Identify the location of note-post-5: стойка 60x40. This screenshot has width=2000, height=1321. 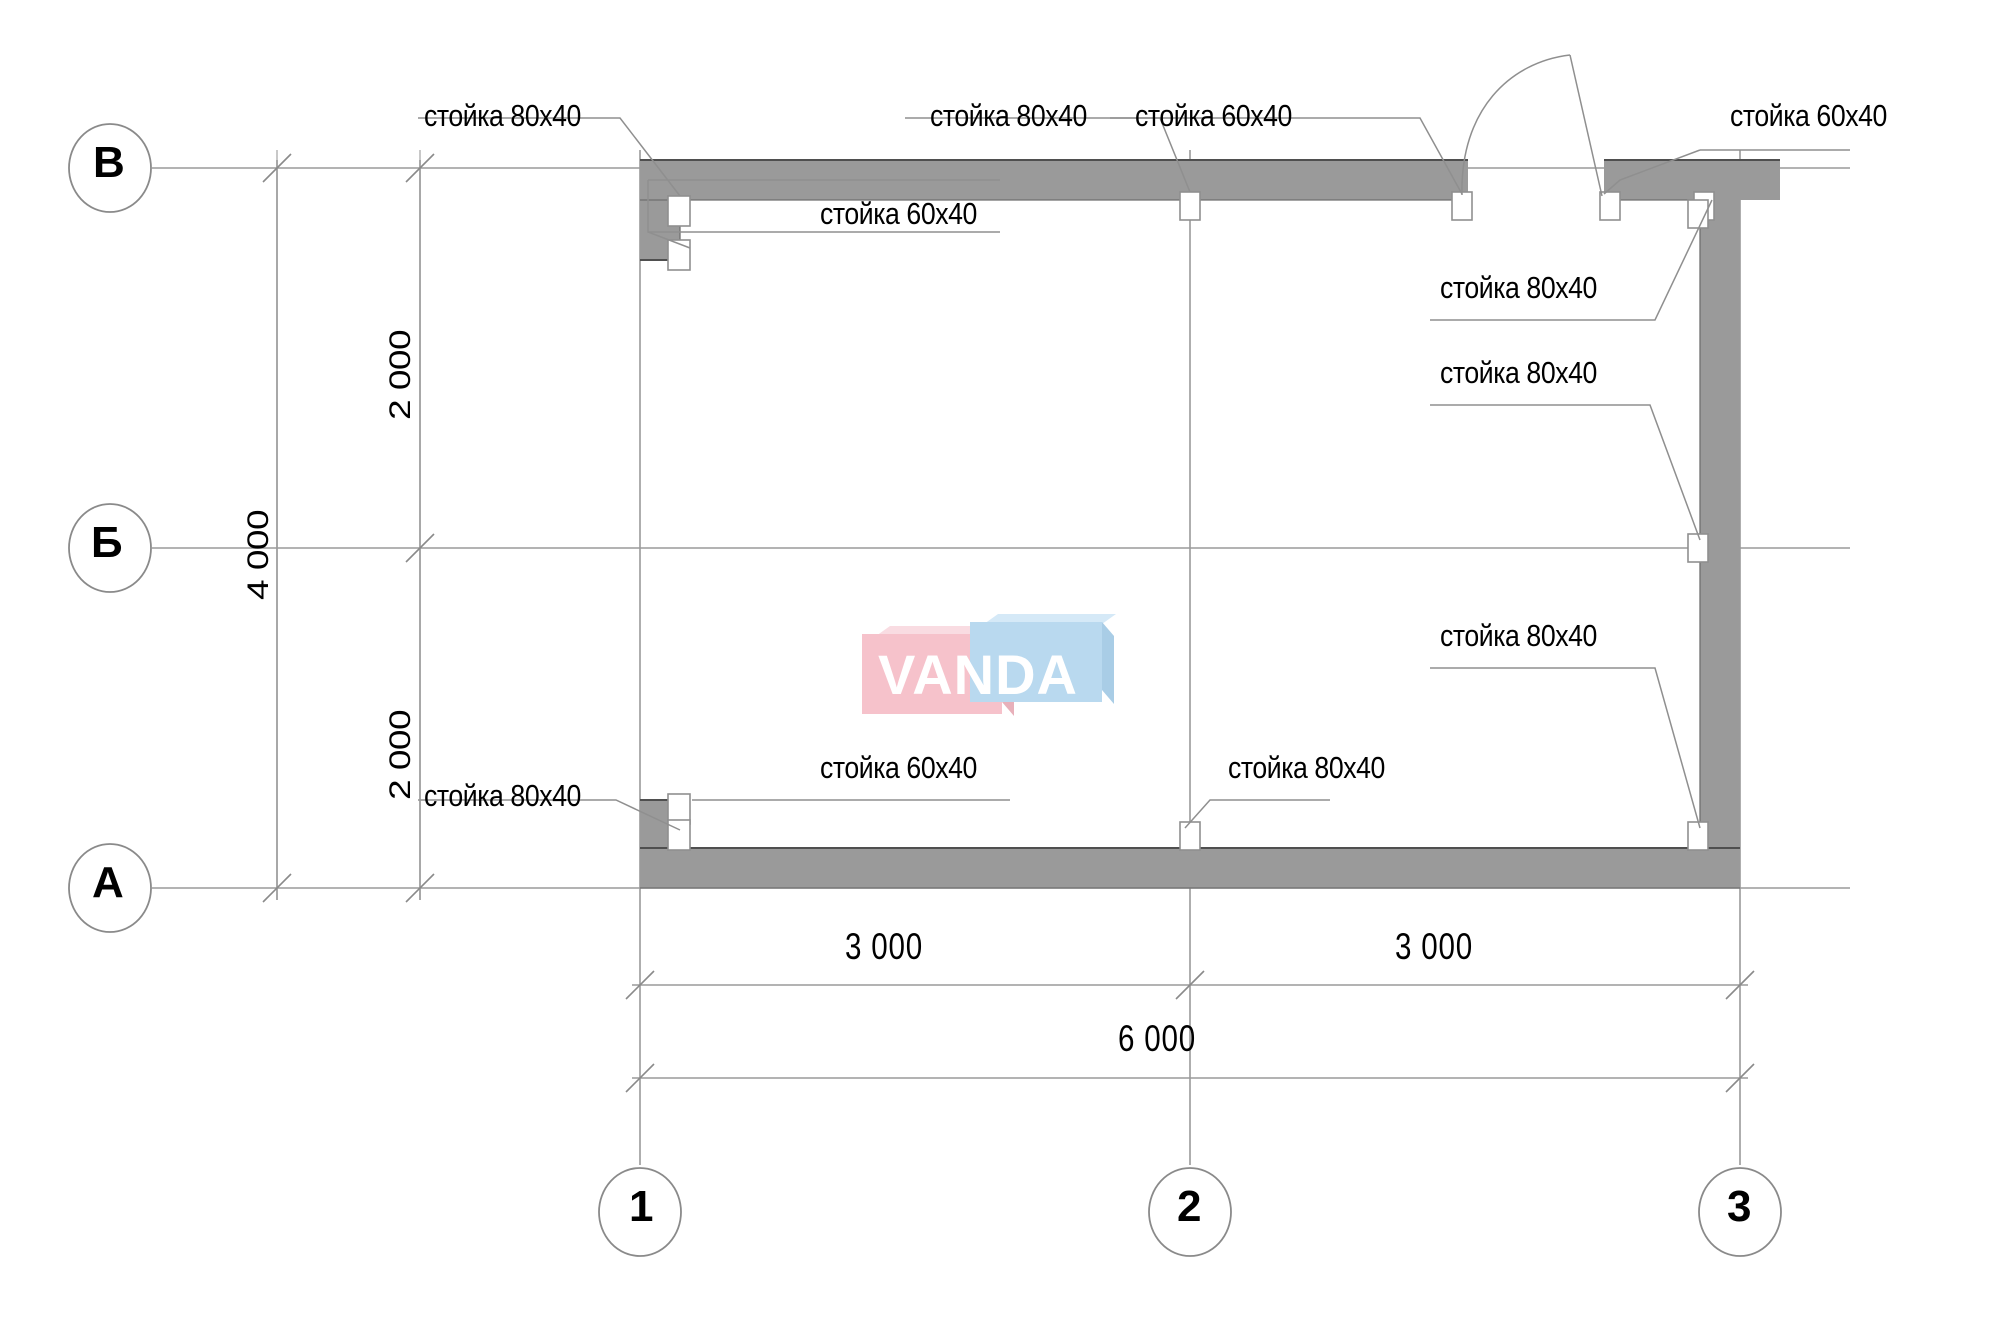
(898, 213).